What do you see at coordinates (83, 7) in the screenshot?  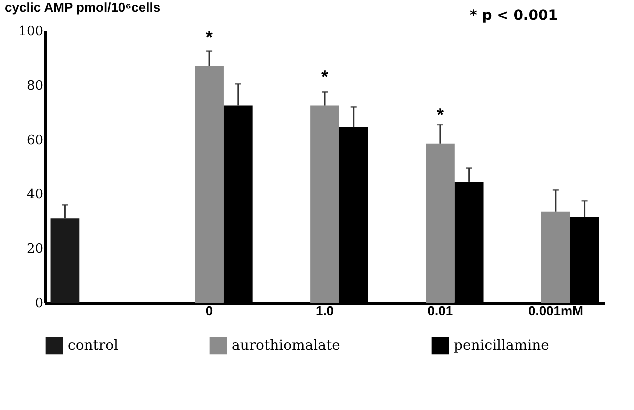 I see `y-axis-title: cyclic AMP pmol/10⁶cells` at bounding box center [83, 7].